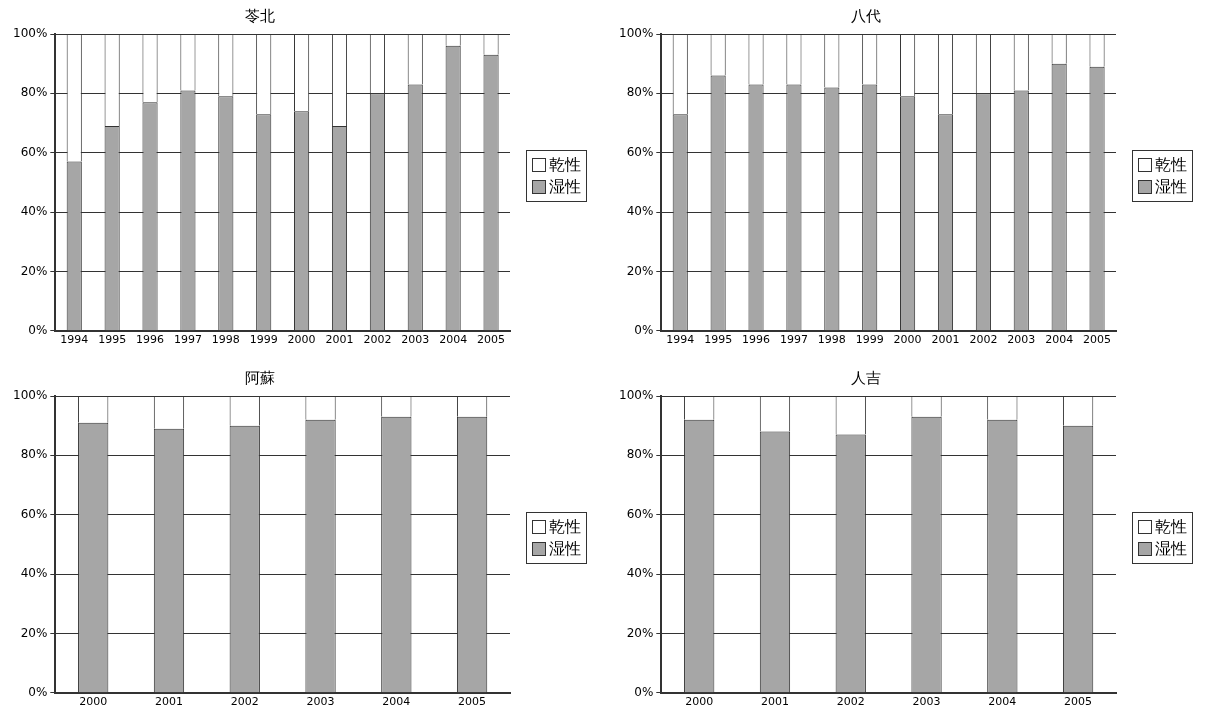 This screenshot has height=724, width=1213. Describe the element at coordinates (866, 15) in the screenshot. I see `chart-title: 八代` at that location.